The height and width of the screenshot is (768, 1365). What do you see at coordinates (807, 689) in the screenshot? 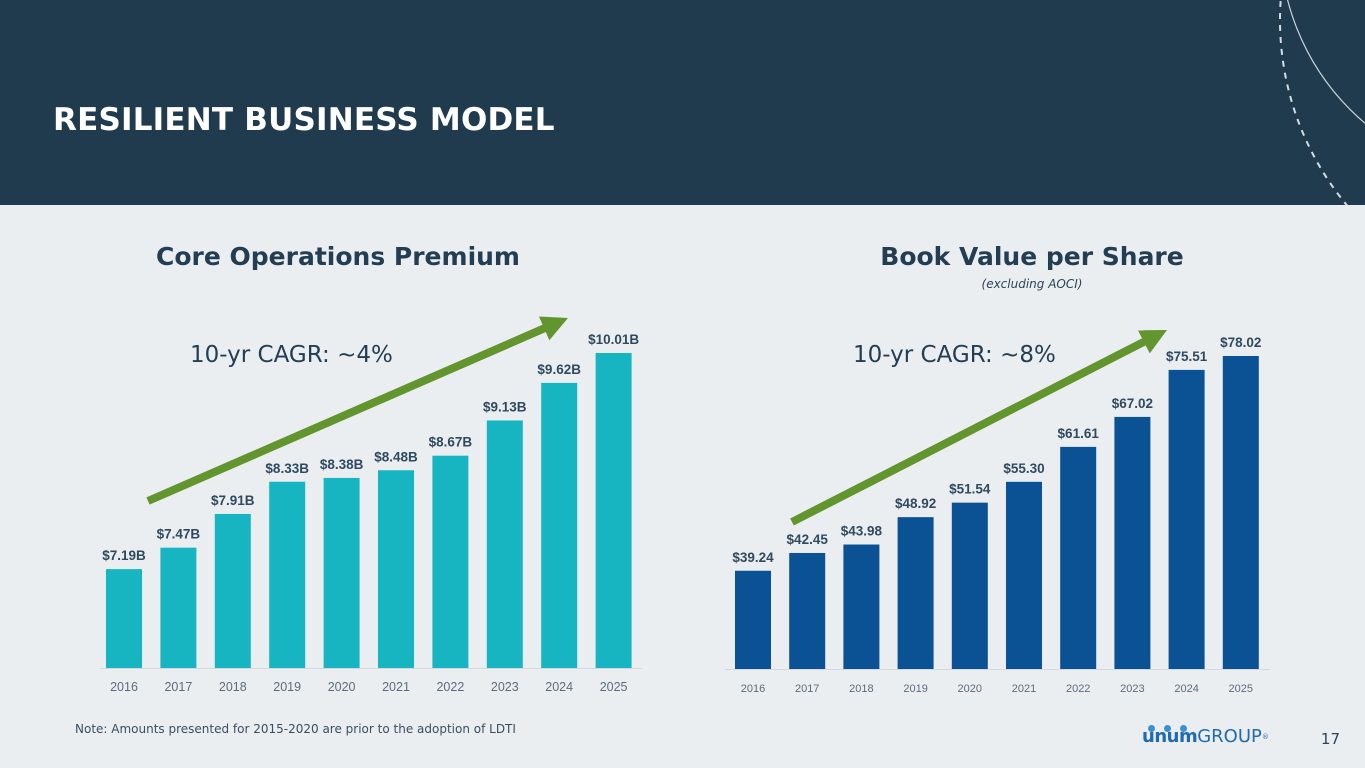
I see `bvps-tick-label: 2017` at bounding box center [807, 689].